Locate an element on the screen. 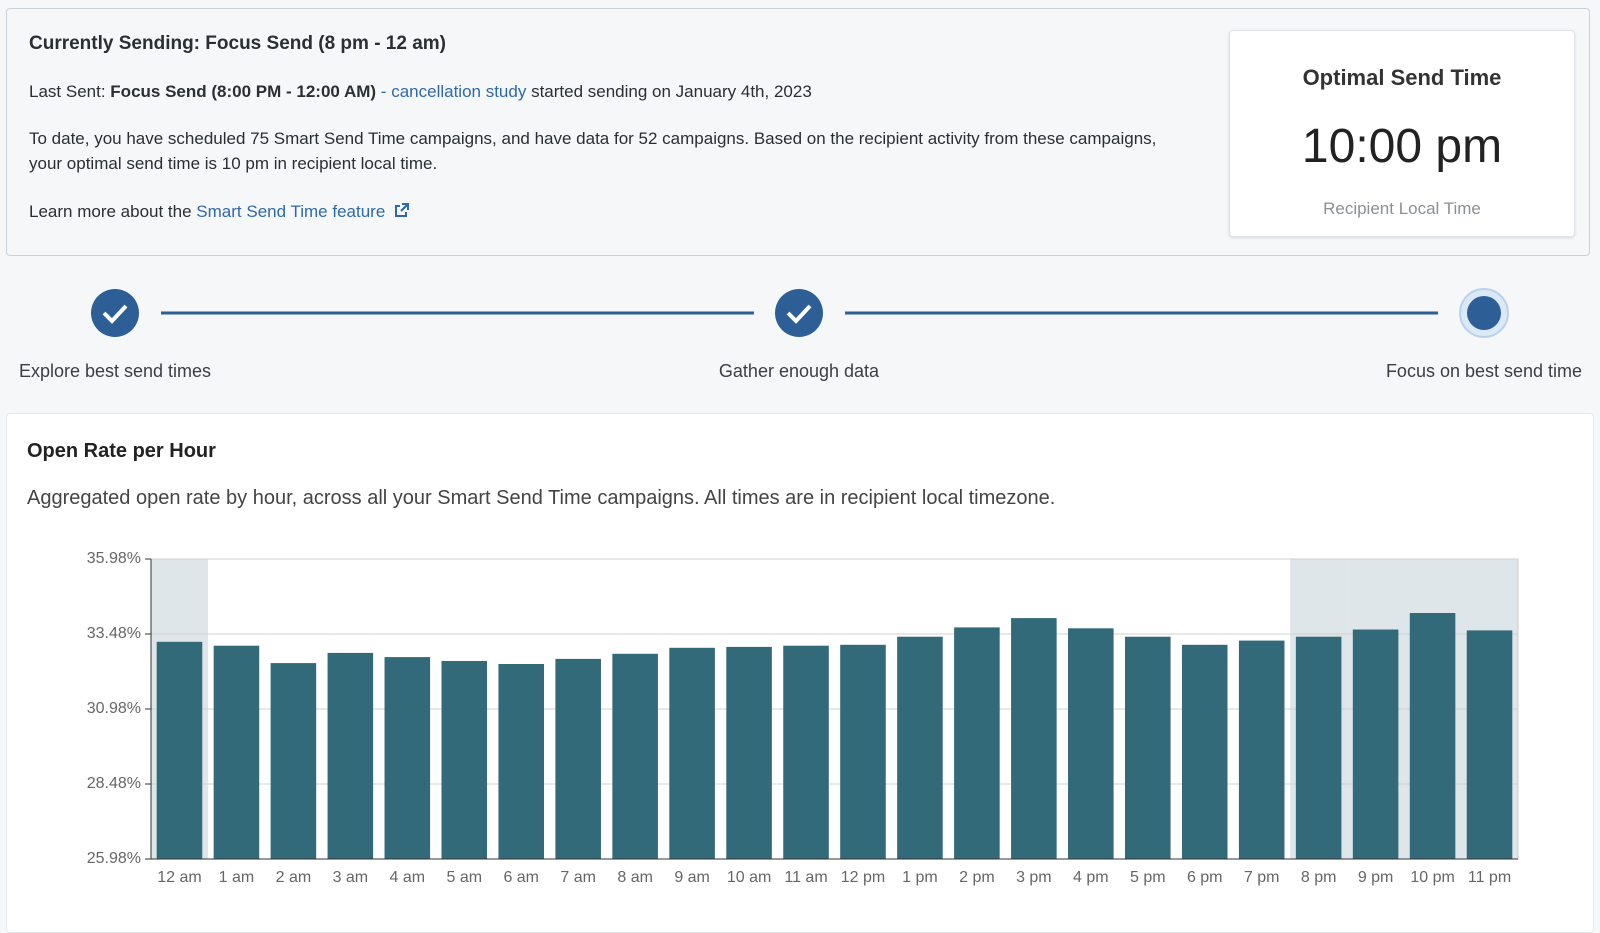 The height and width of the screenshot is (933, 1600). chart-title: Open Rate per Hour is located at coordinates (121, 451).